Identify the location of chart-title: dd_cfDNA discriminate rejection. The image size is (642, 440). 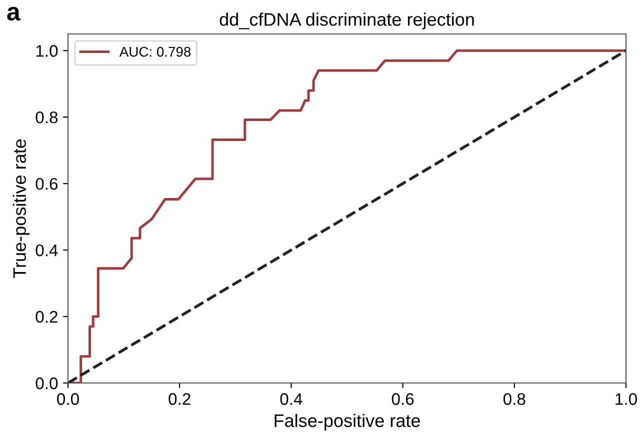
(347, 21).